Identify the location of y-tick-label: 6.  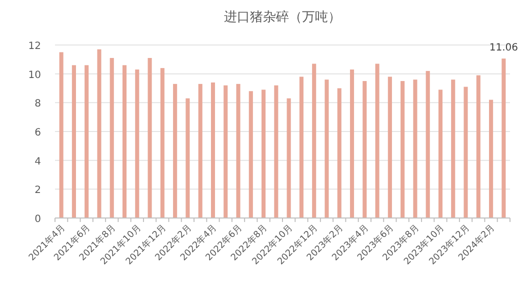
(37, 133).